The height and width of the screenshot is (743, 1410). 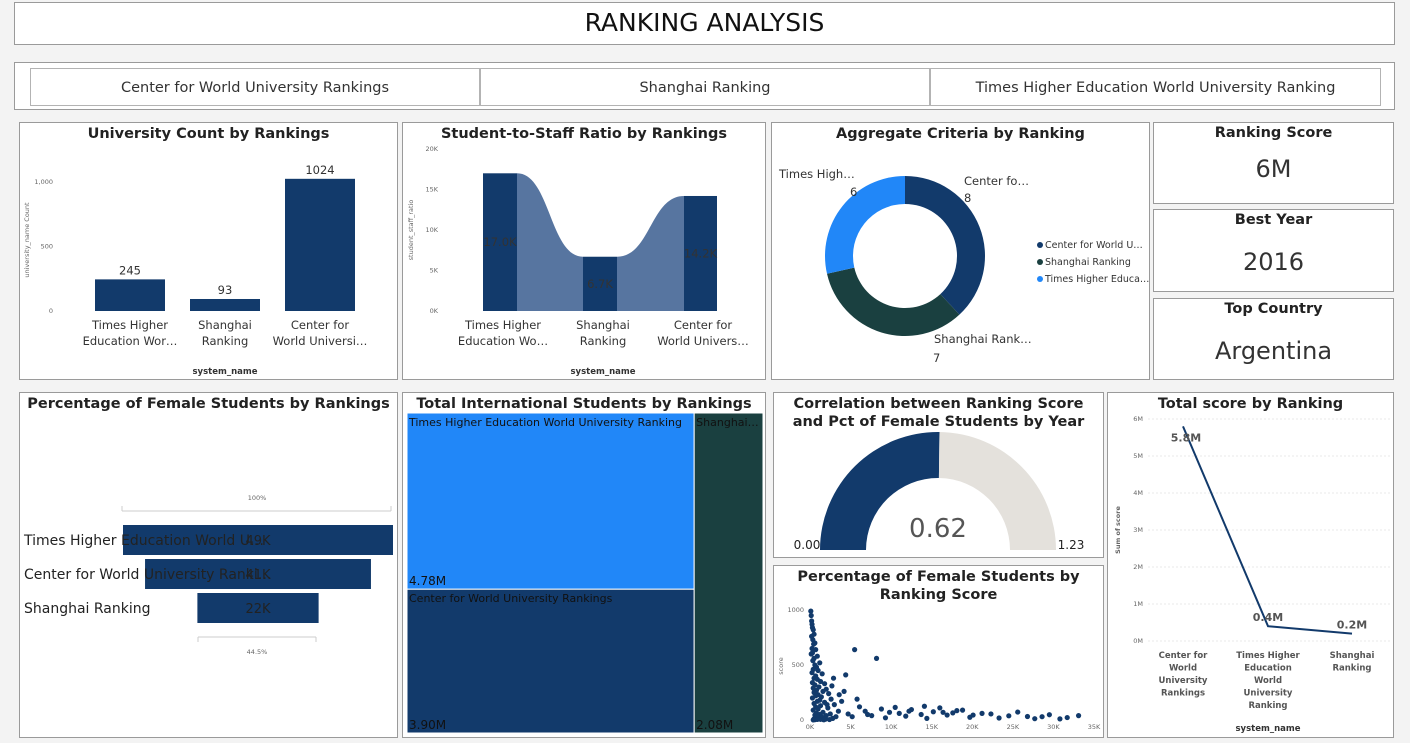 What do you see at coordinates (1094, 727) in the screenshot?
I see `x-tick-label: 35K` at bounding box center [1094, 727].